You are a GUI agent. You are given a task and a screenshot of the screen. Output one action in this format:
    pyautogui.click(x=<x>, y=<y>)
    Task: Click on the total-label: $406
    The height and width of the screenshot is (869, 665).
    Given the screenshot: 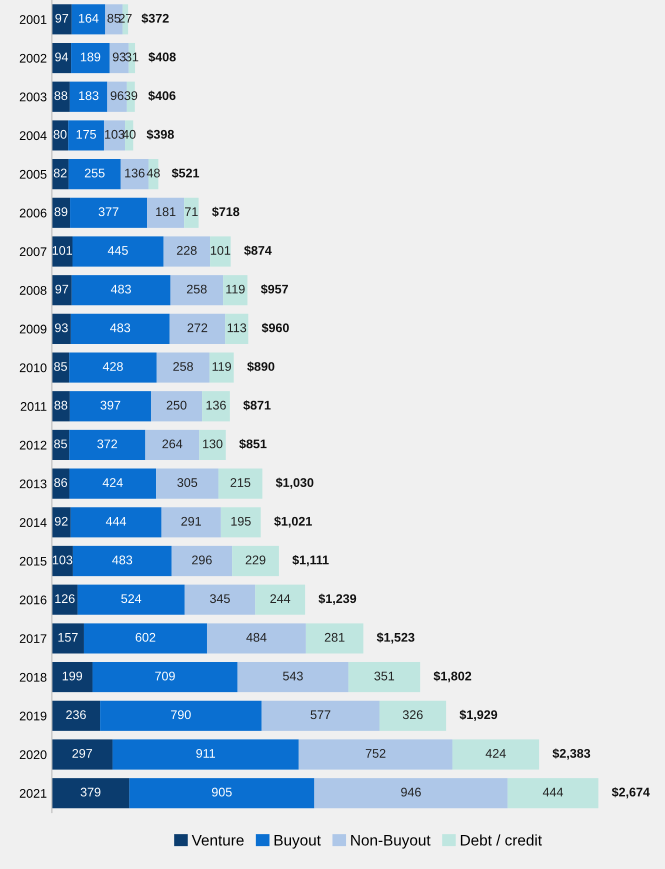 What is the action you would take?
    pyautogui.click(x=162, y=95)
    